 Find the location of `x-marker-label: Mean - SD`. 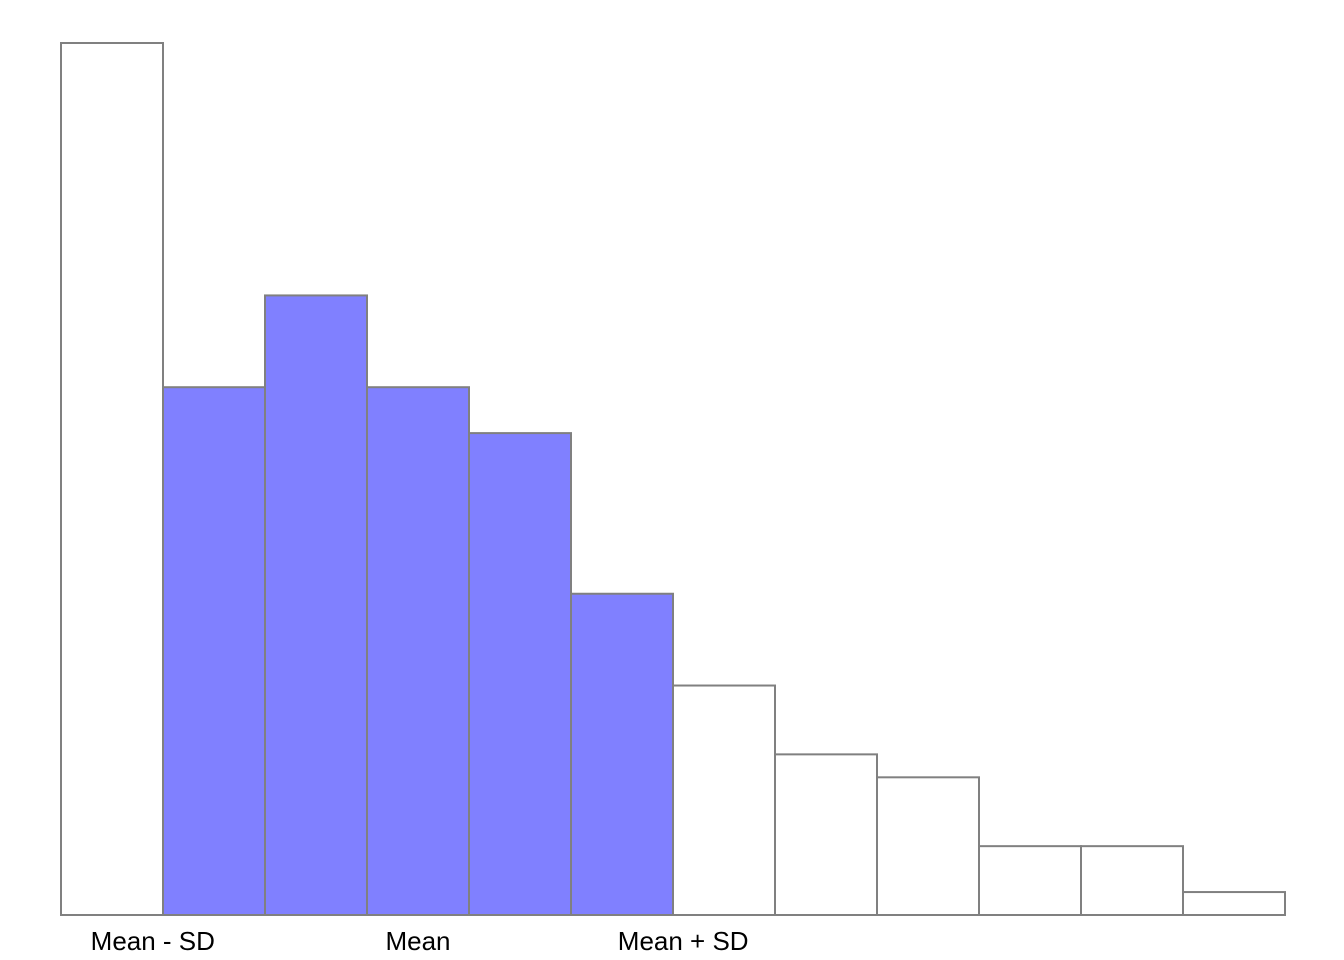

x-marker-label: Mean - SD is located at coordinates (153, 941).